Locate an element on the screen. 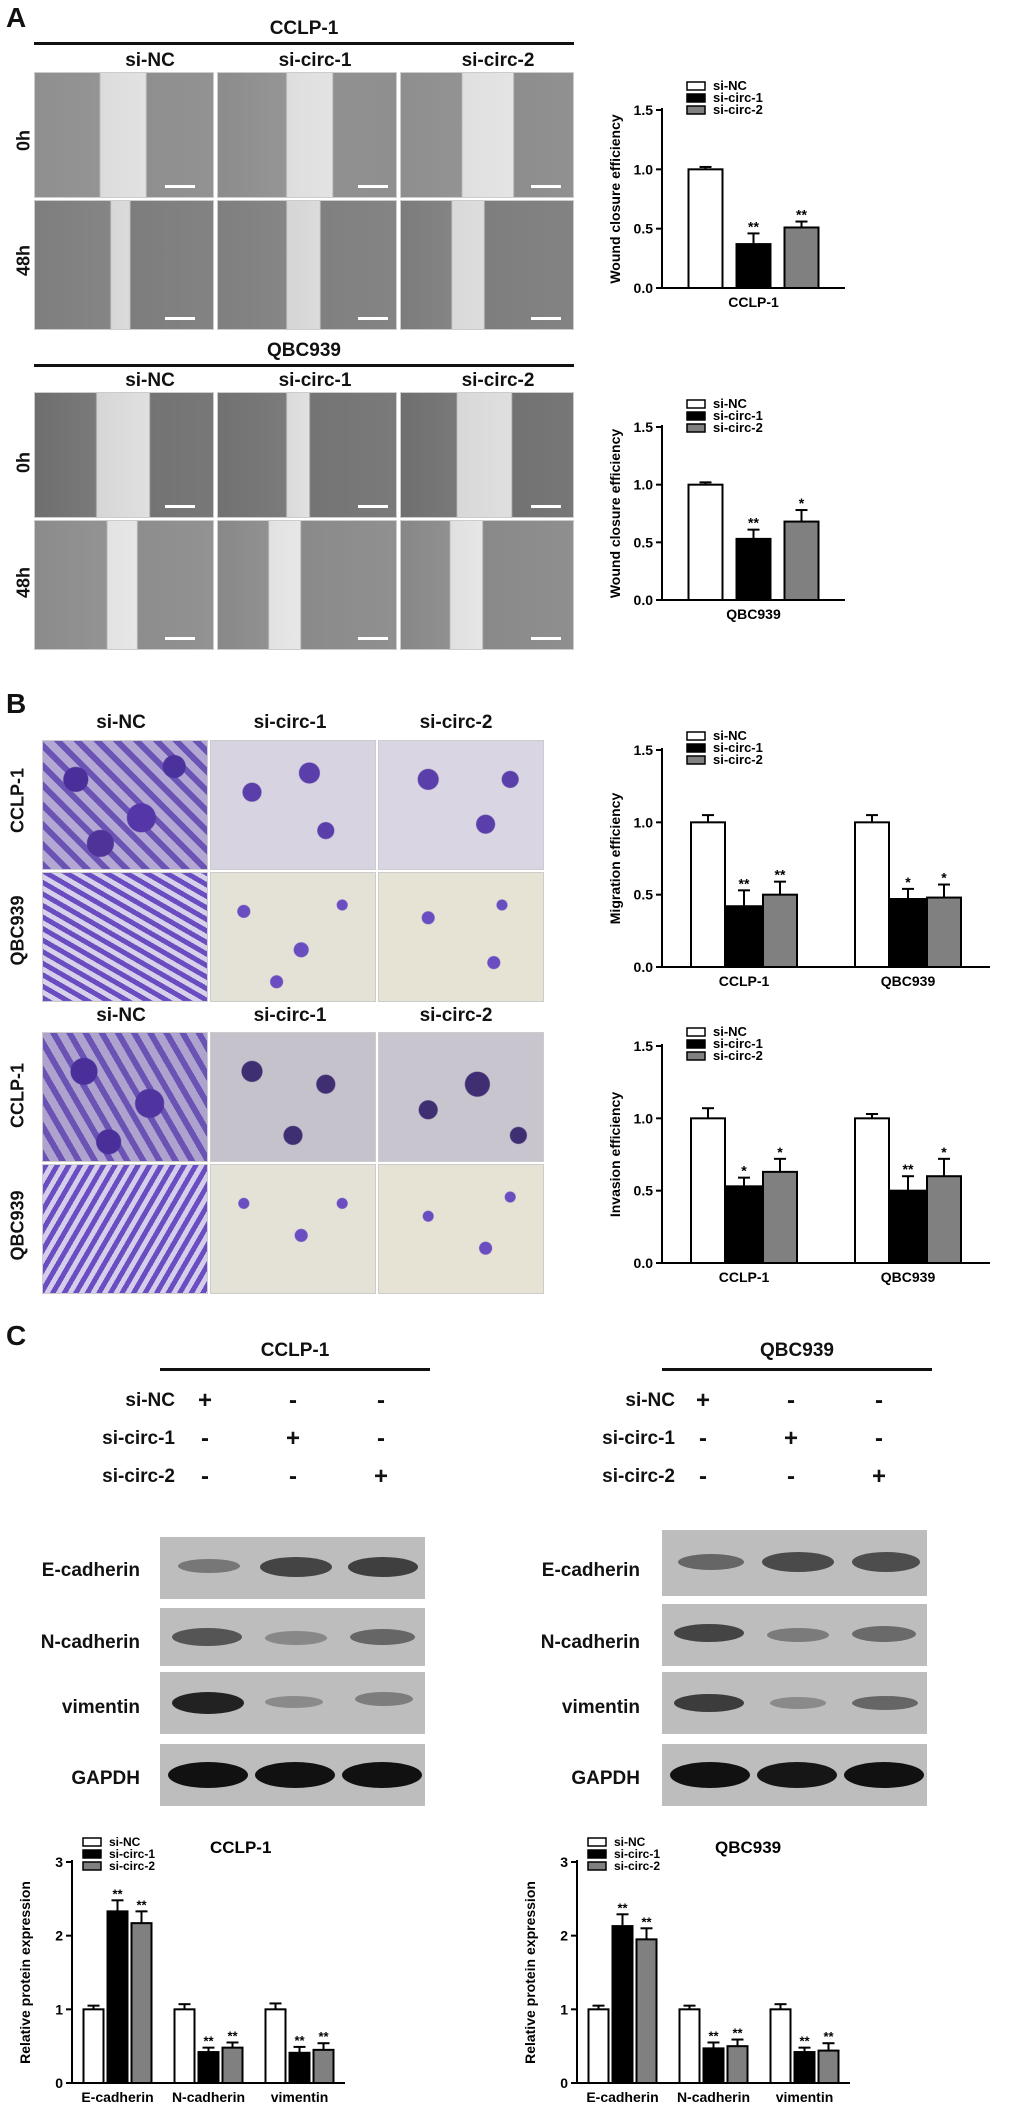  protein-label: E-cadherin is located at coordinates (90, 1570).